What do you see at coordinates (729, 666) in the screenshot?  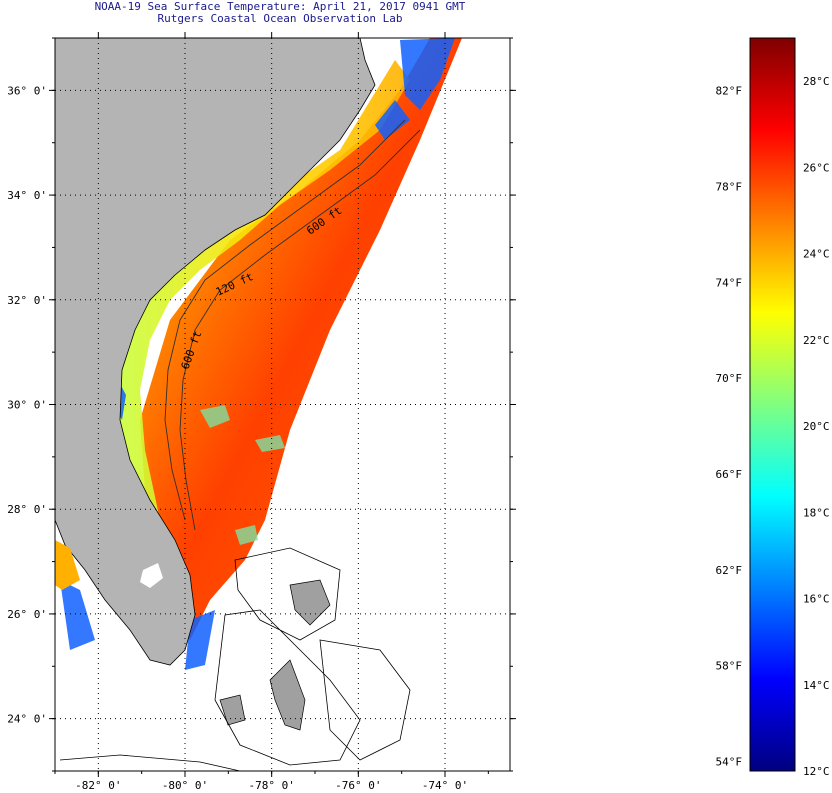 I see `colorbar-f-label: 58°F` at bounding box center [729, 666].